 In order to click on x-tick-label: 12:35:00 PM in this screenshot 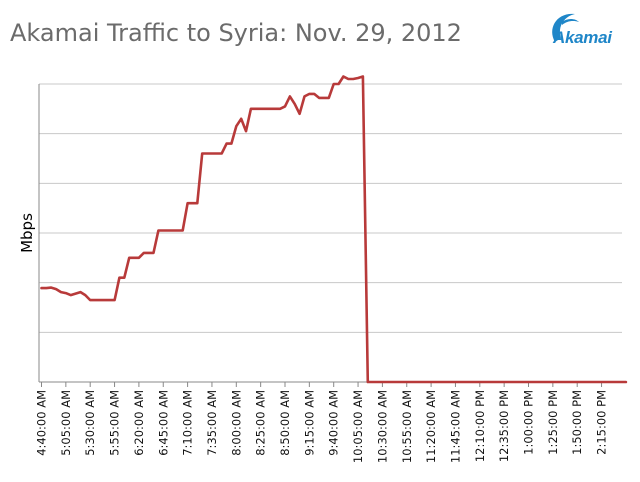, I will do `click(504, 426)`.